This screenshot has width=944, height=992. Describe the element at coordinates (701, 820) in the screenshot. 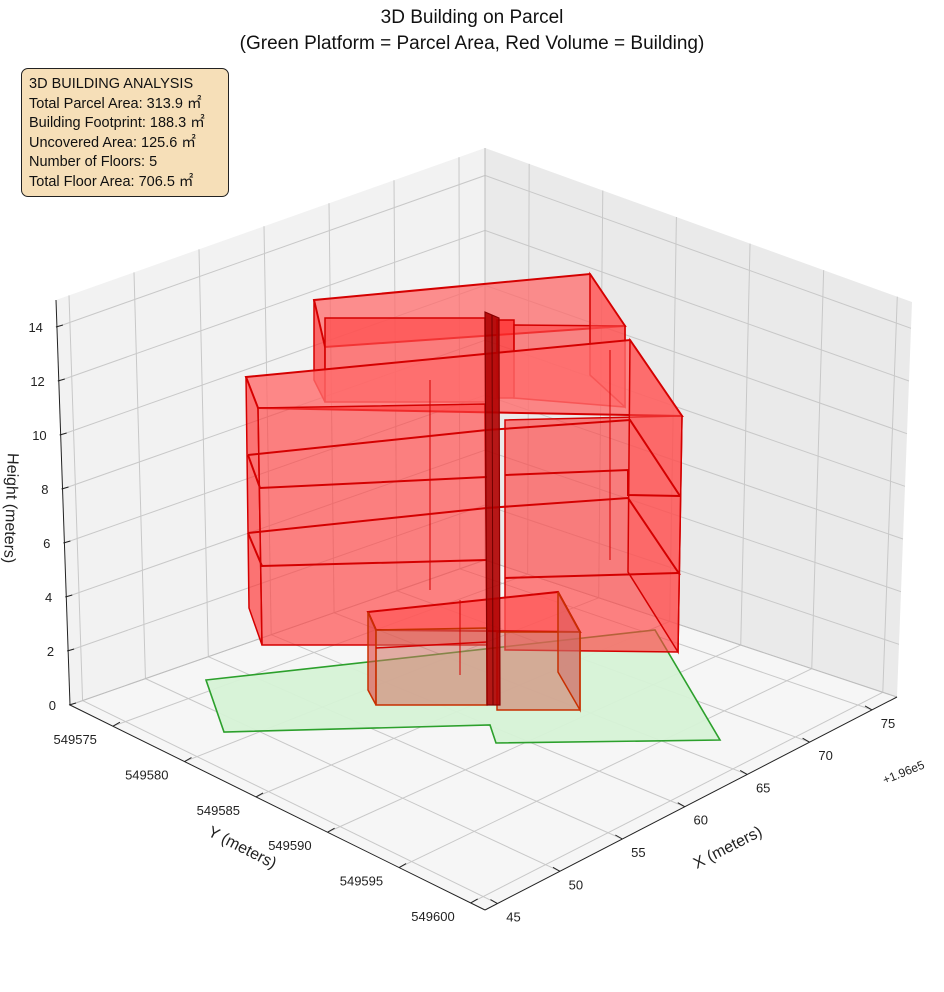

I see `x-tick-label: 60` at that location.